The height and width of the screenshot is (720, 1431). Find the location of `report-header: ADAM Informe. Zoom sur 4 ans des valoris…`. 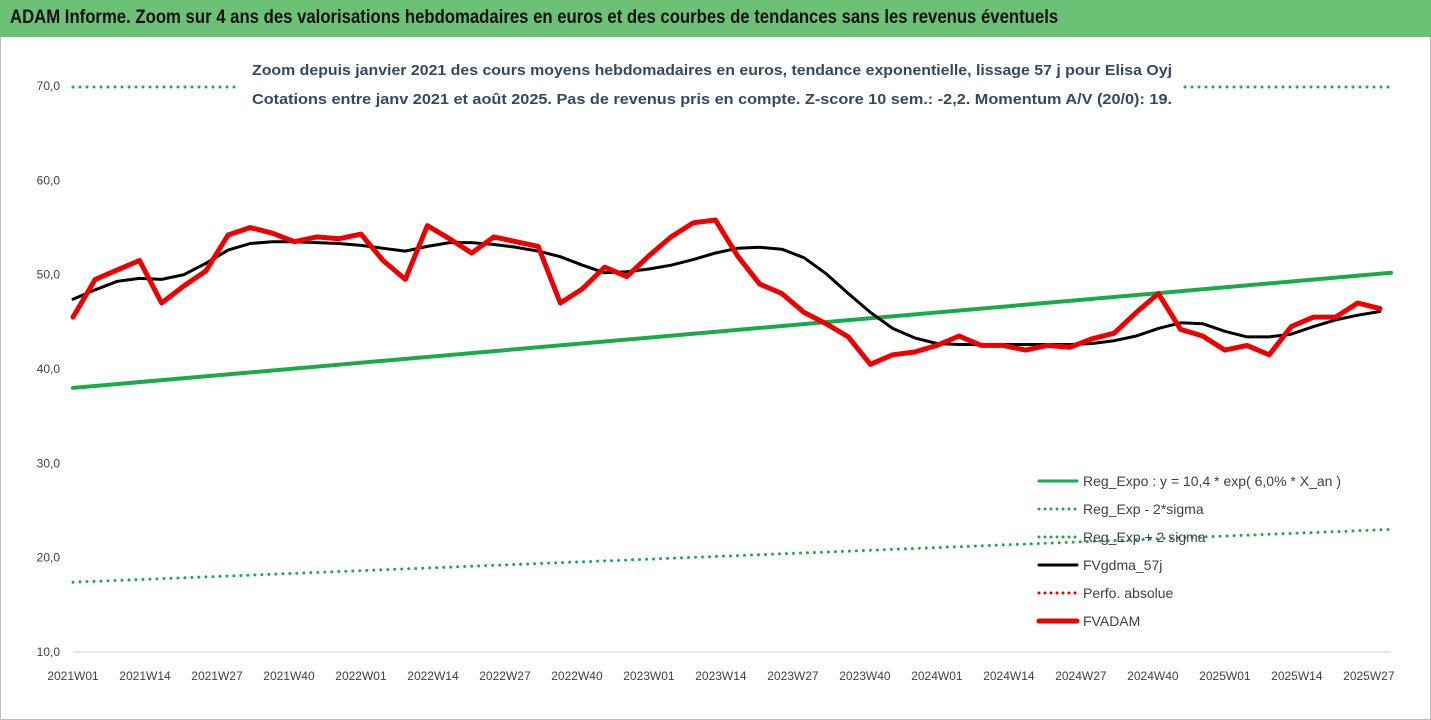

report-header: ADAM Informe. Zoom sur 4 ans des valoris… is located at coordinates (715, 18).